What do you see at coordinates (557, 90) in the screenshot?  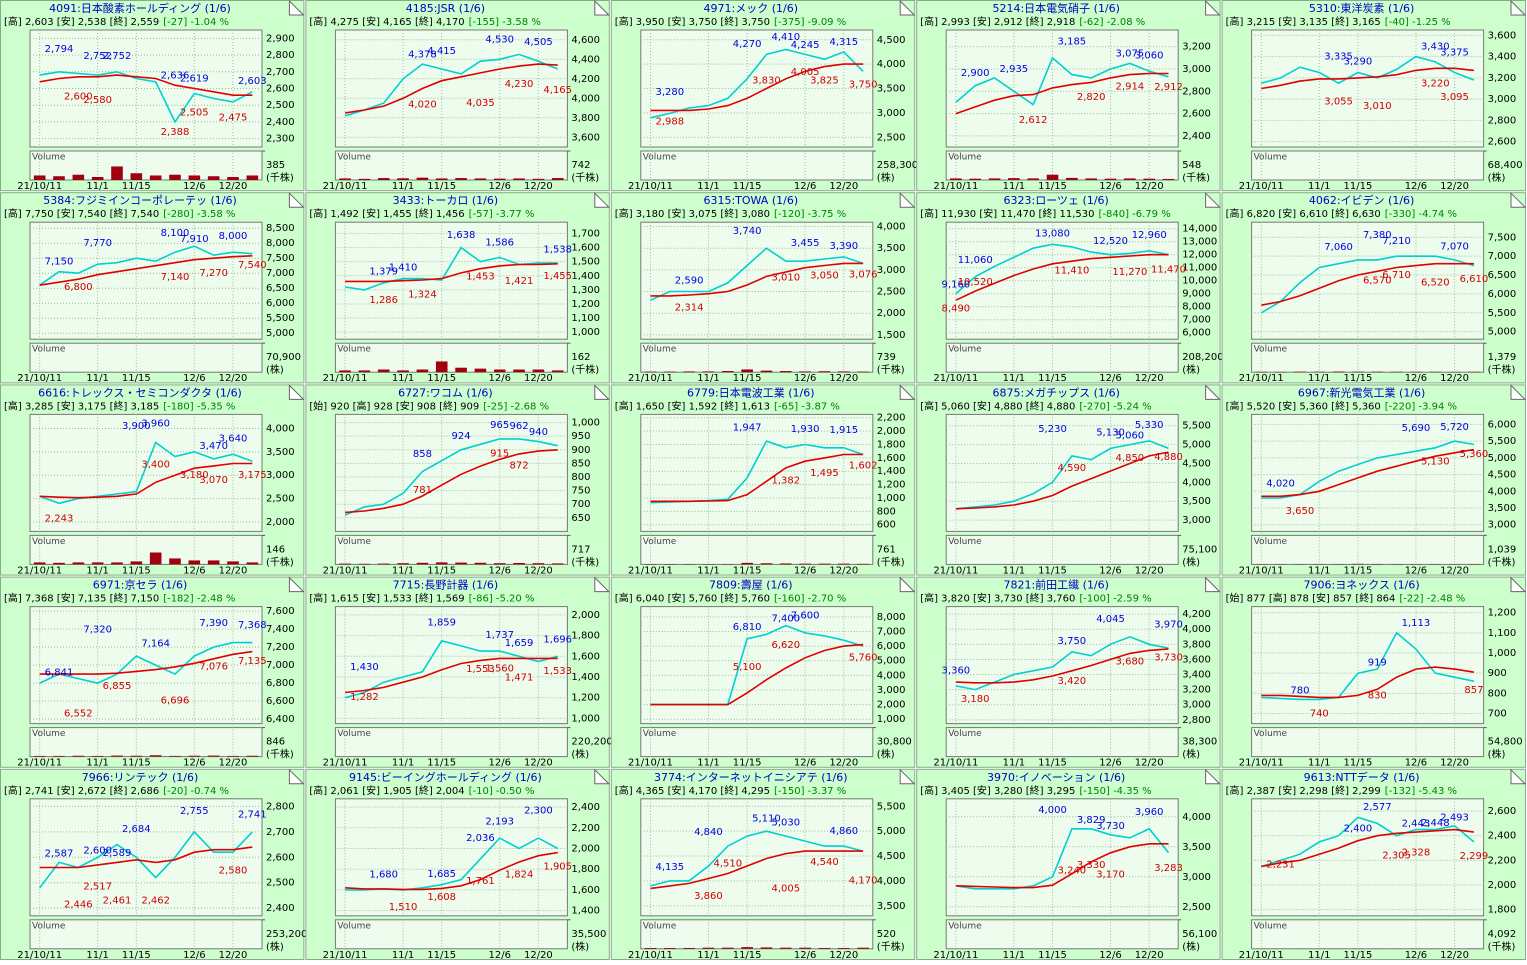 I see `low-label: 4,165` at bounding box center [557, 90].